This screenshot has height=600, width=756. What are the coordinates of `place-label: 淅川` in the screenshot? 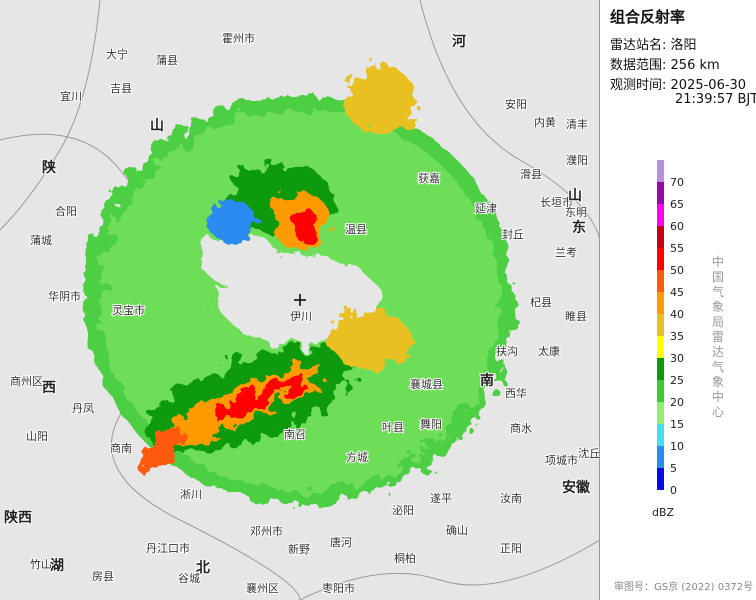 It's located at (191, 494).